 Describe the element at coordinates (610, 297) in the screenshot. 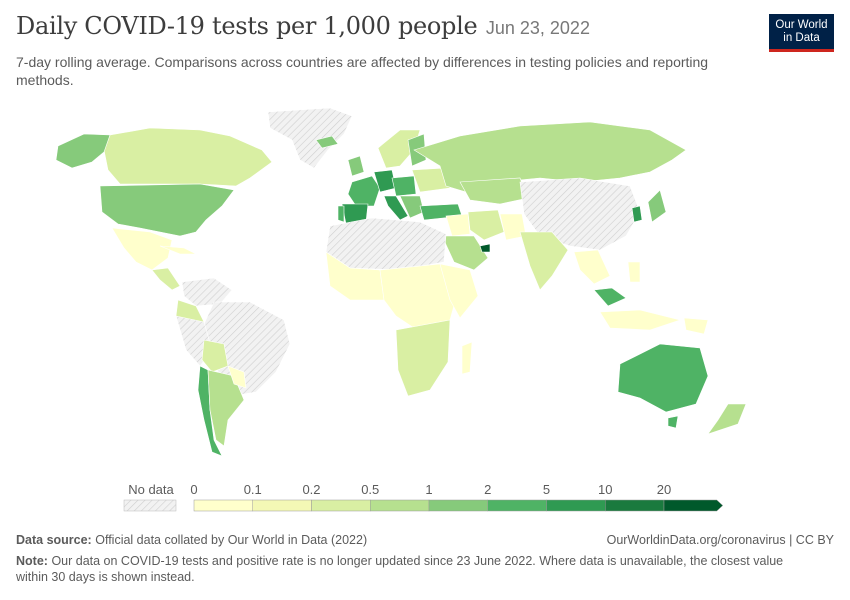

I see `malaysia` at that location.